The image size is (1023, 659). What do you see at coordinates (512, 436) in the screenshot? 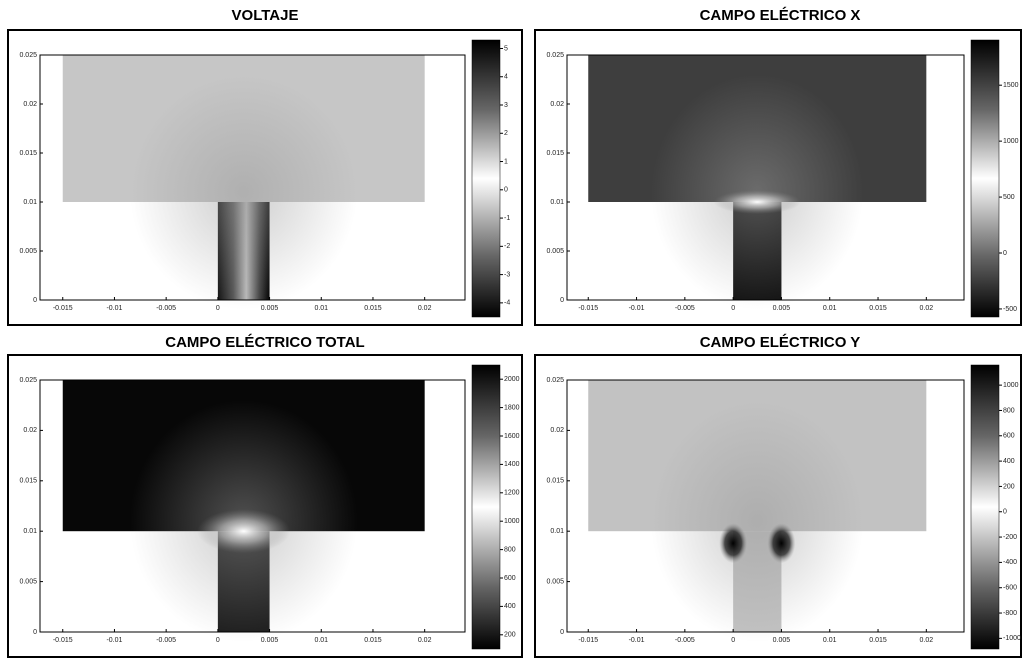
I see `colorbar-tick-label: 1600` at bounding box center [512, 436].